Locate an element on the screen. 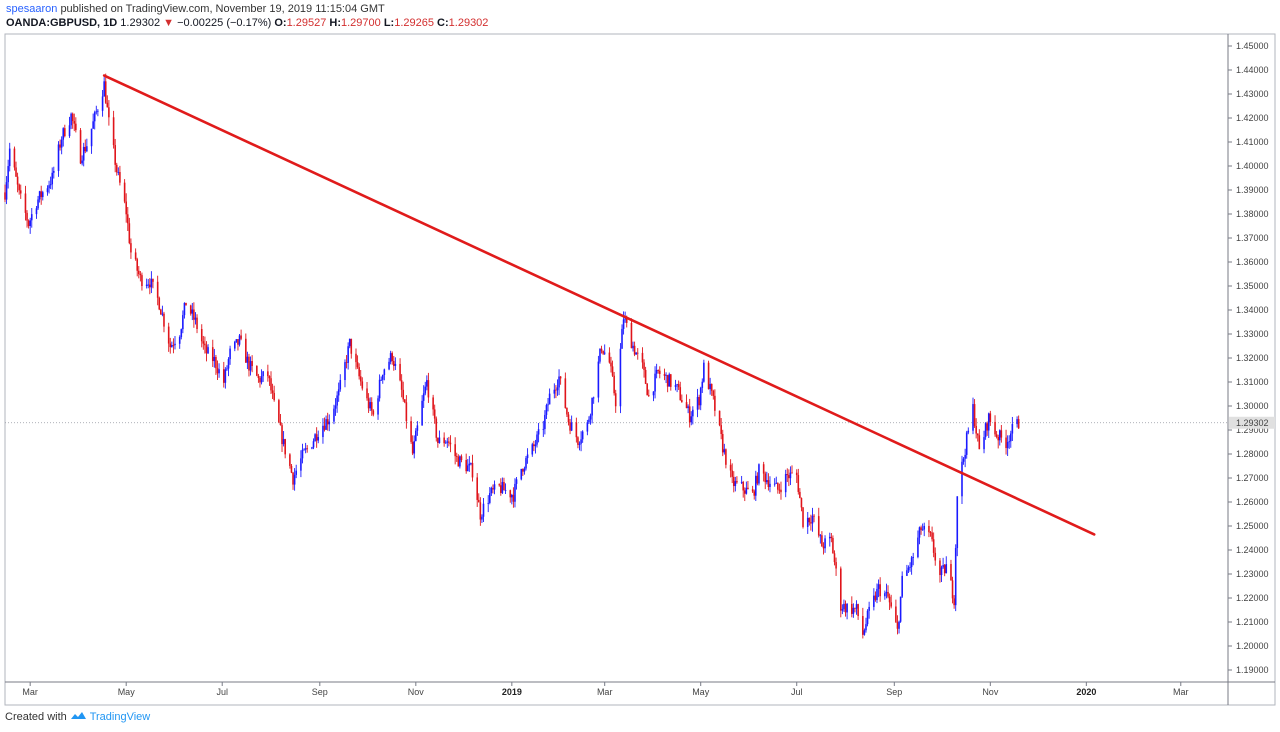  author-link: spesaaron is located at coordinates (32, 9).